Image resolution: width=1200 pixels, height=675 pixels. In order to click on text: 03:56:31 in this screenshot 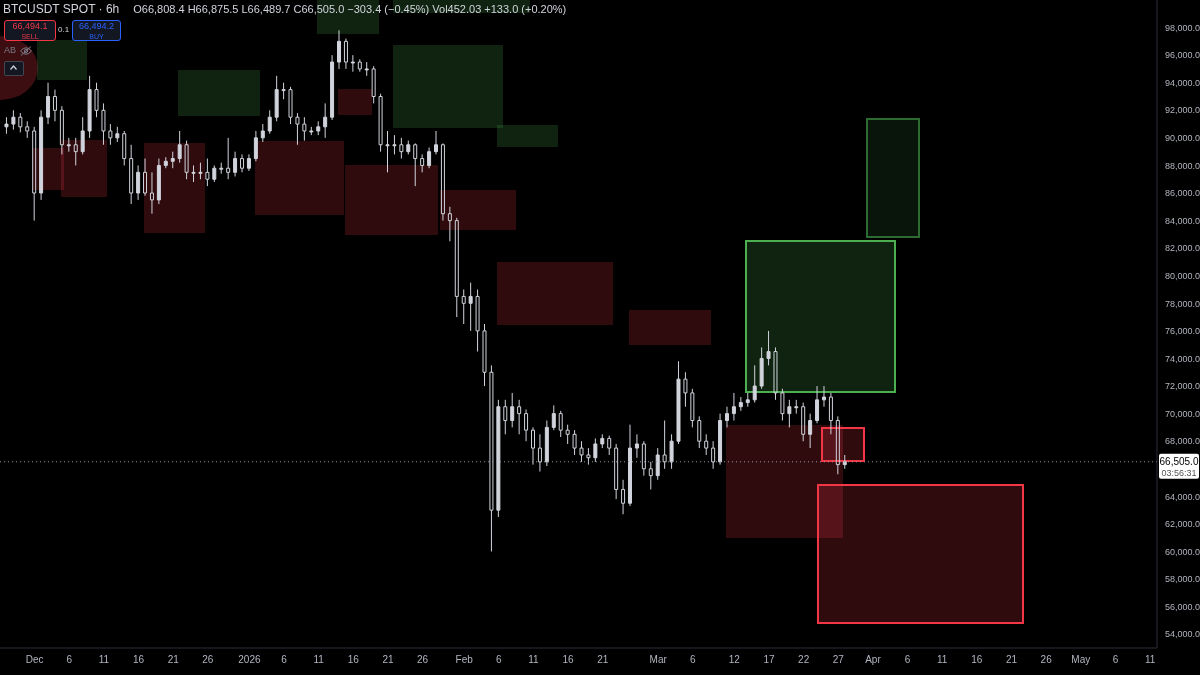, I will do `click(1179, 472)`.